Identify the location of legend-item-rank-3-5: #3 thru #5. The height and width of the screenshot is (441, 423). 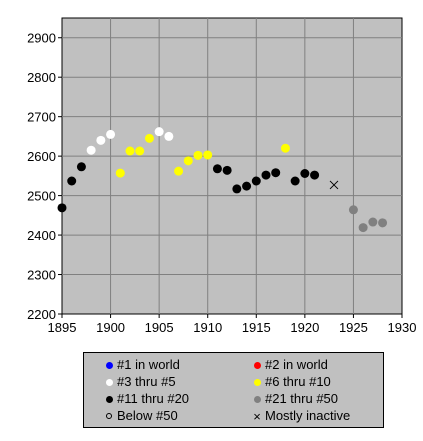
(139, 382).